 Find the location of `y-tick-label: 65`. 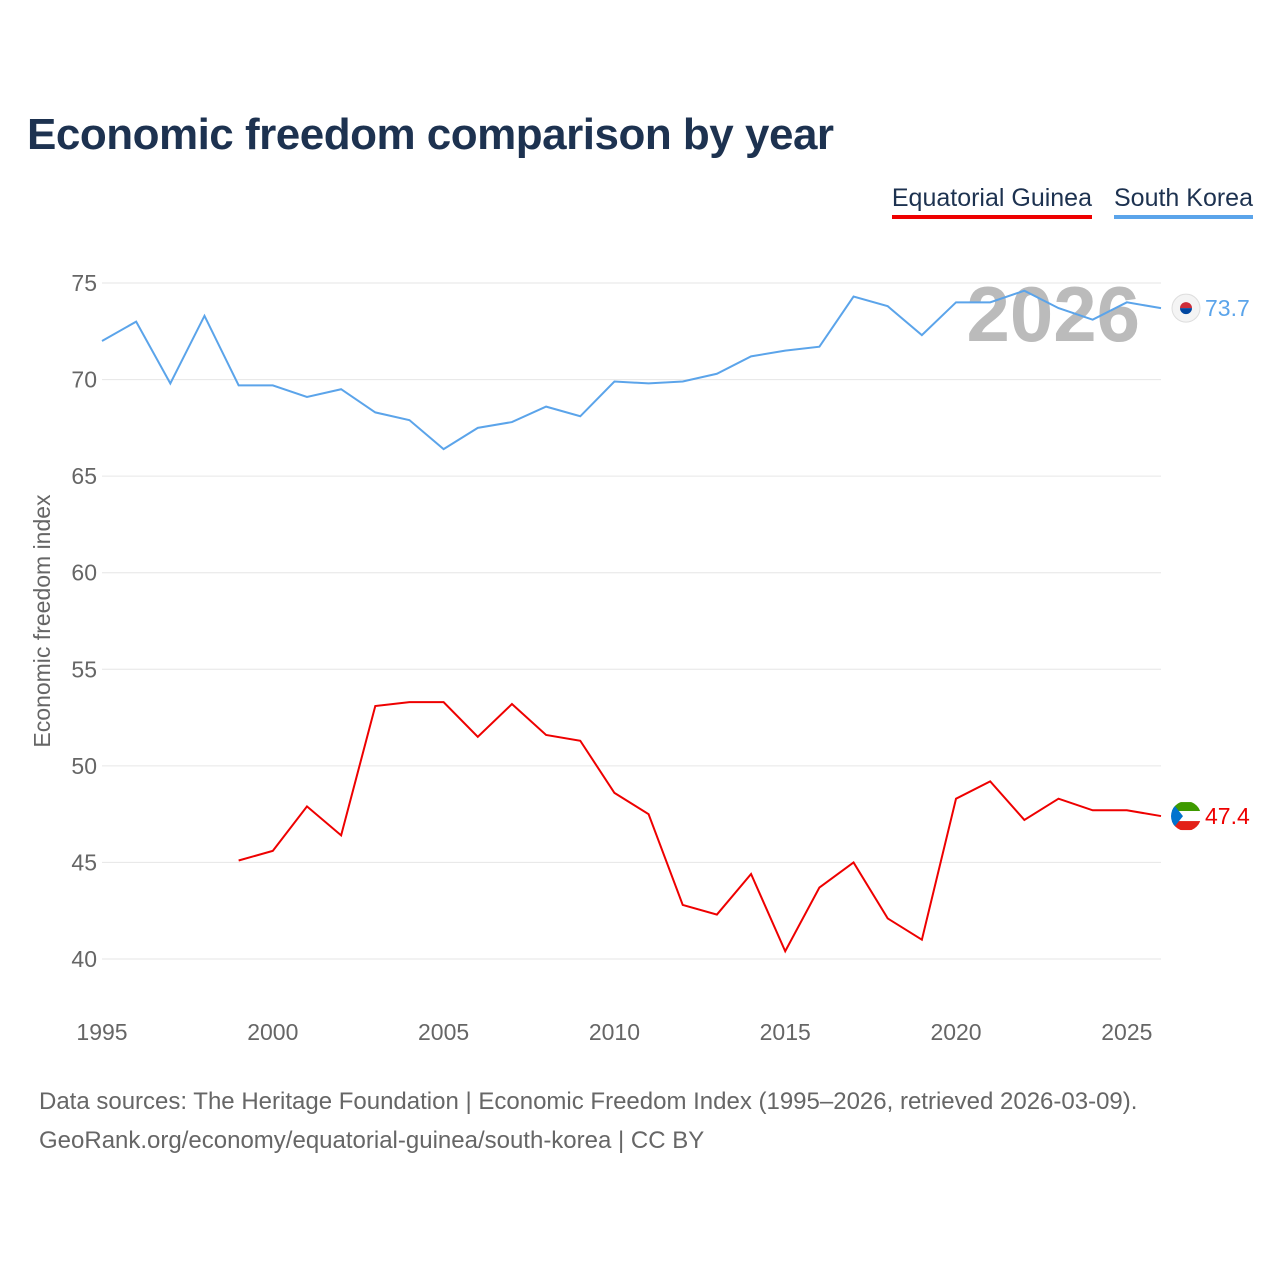

y-tick-label: 65 is located at coordinates (84, 476).